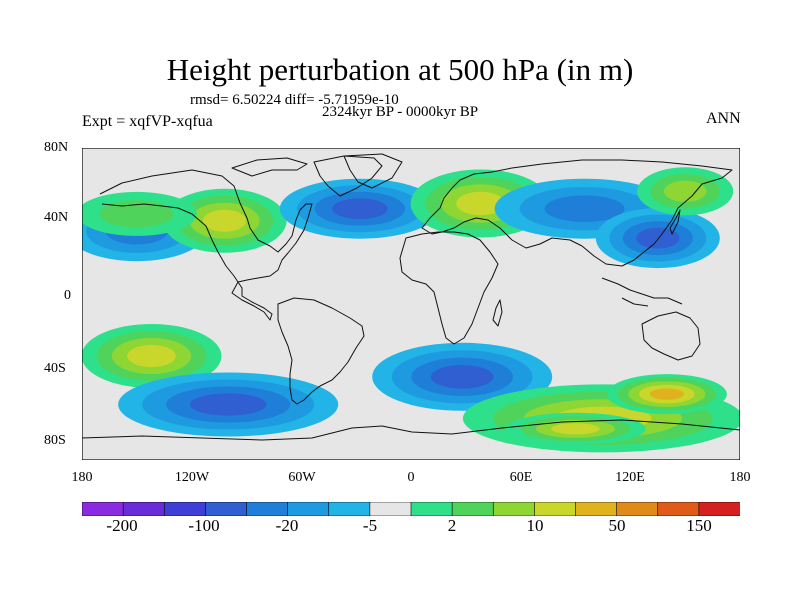 The image size is (800, 600). Describe the element at coordinates (55, 440) in the screenshot. I see `lat-label-80s: 80S` at that location.